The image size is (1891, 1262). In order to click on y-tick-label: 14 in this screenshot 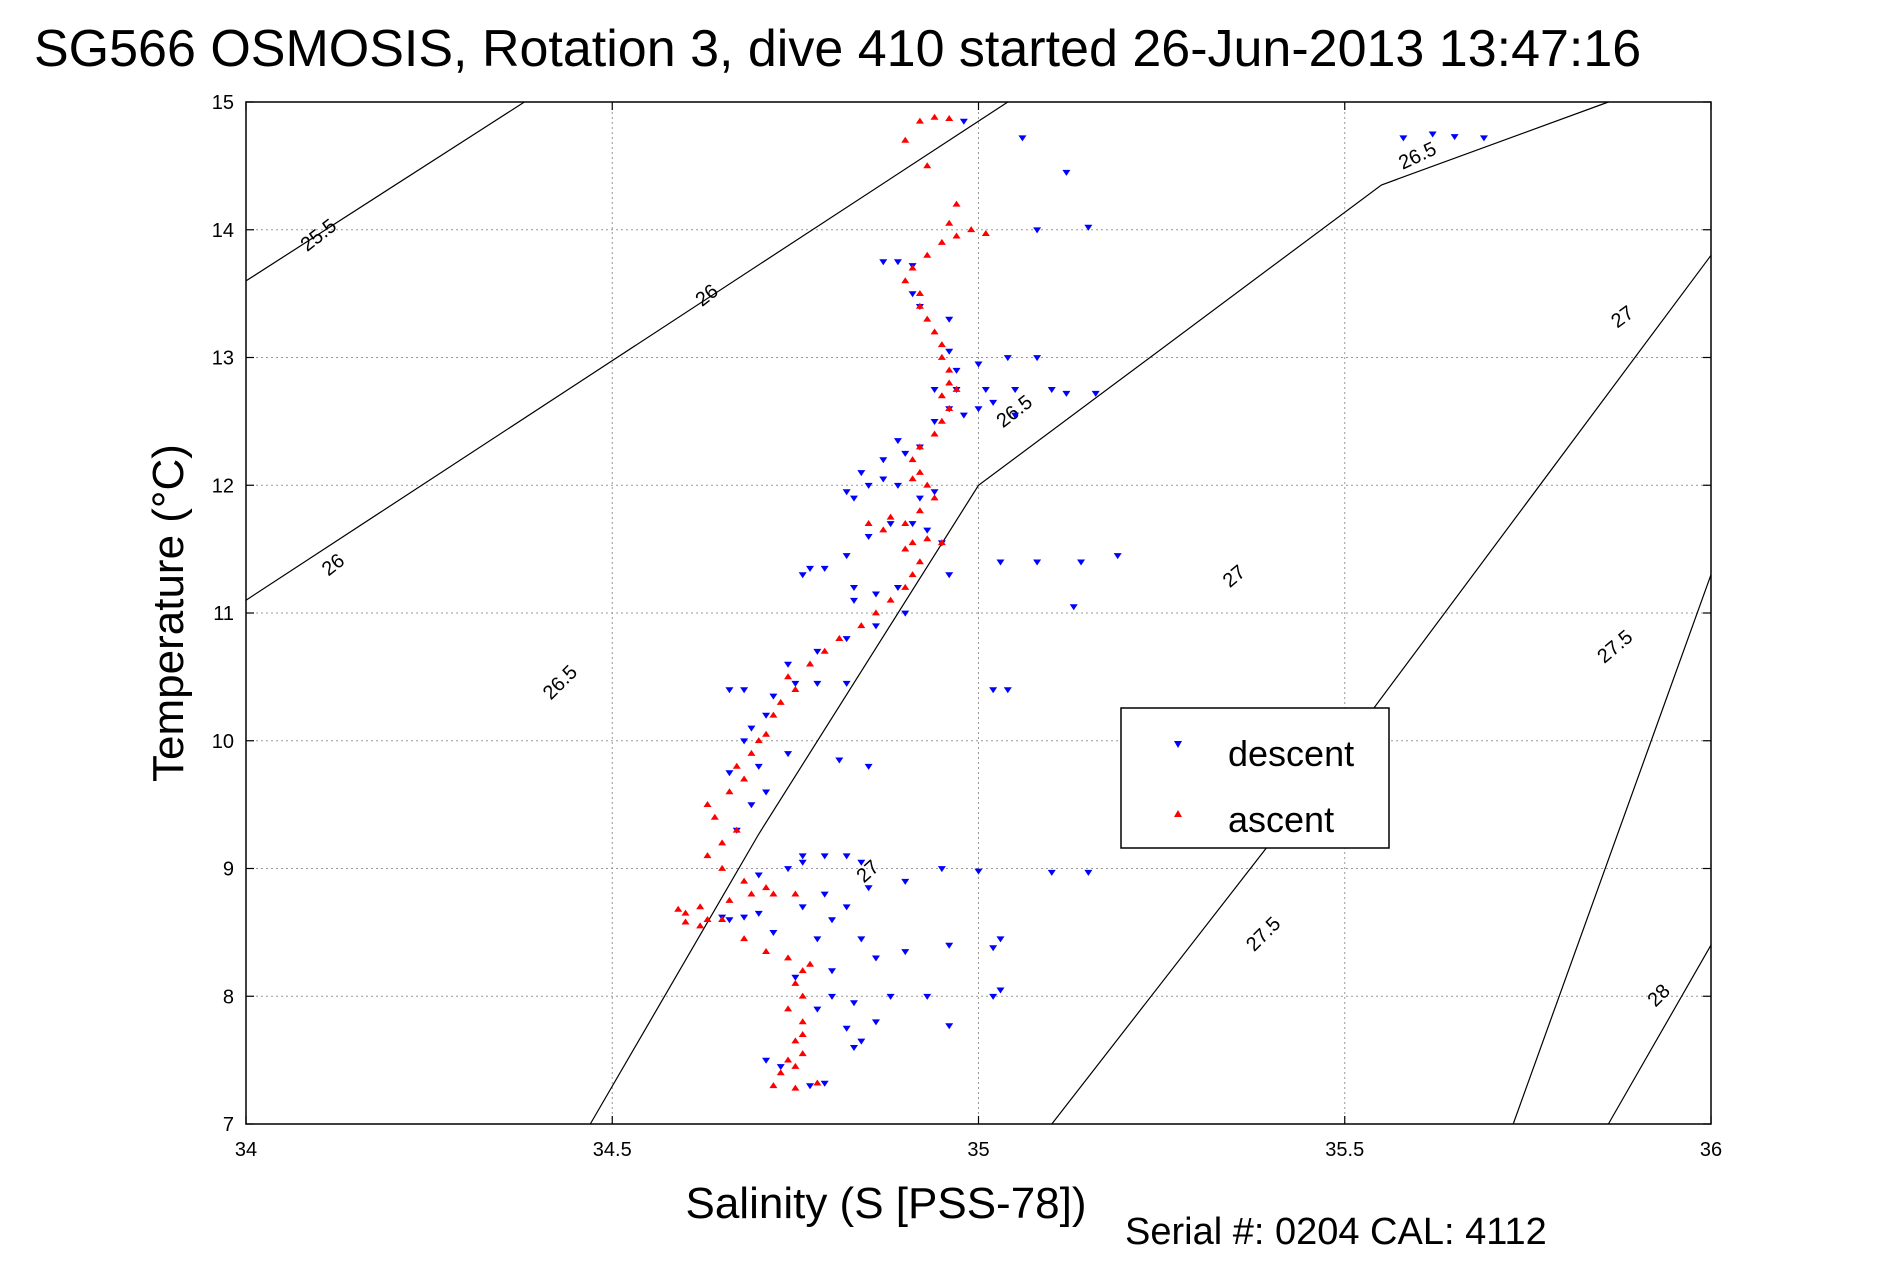, I will do `click(223, 231)`.